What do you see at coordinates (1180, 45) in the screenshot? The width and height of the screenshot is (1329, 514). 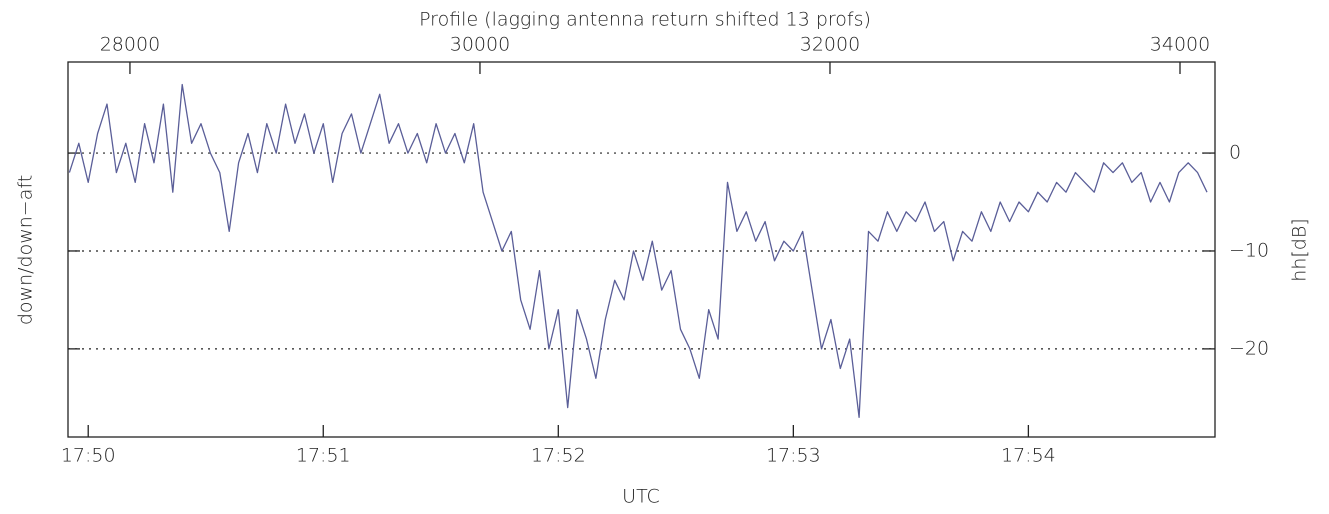 I see `x2-tick-label: 34000` at bounding box center [1180, 45].